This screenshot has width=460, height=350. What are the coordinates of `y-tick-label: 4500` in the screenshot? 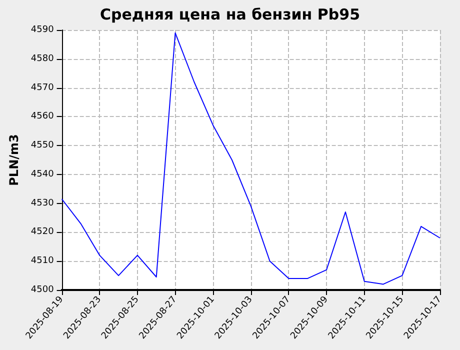 It's located at (42, 290).